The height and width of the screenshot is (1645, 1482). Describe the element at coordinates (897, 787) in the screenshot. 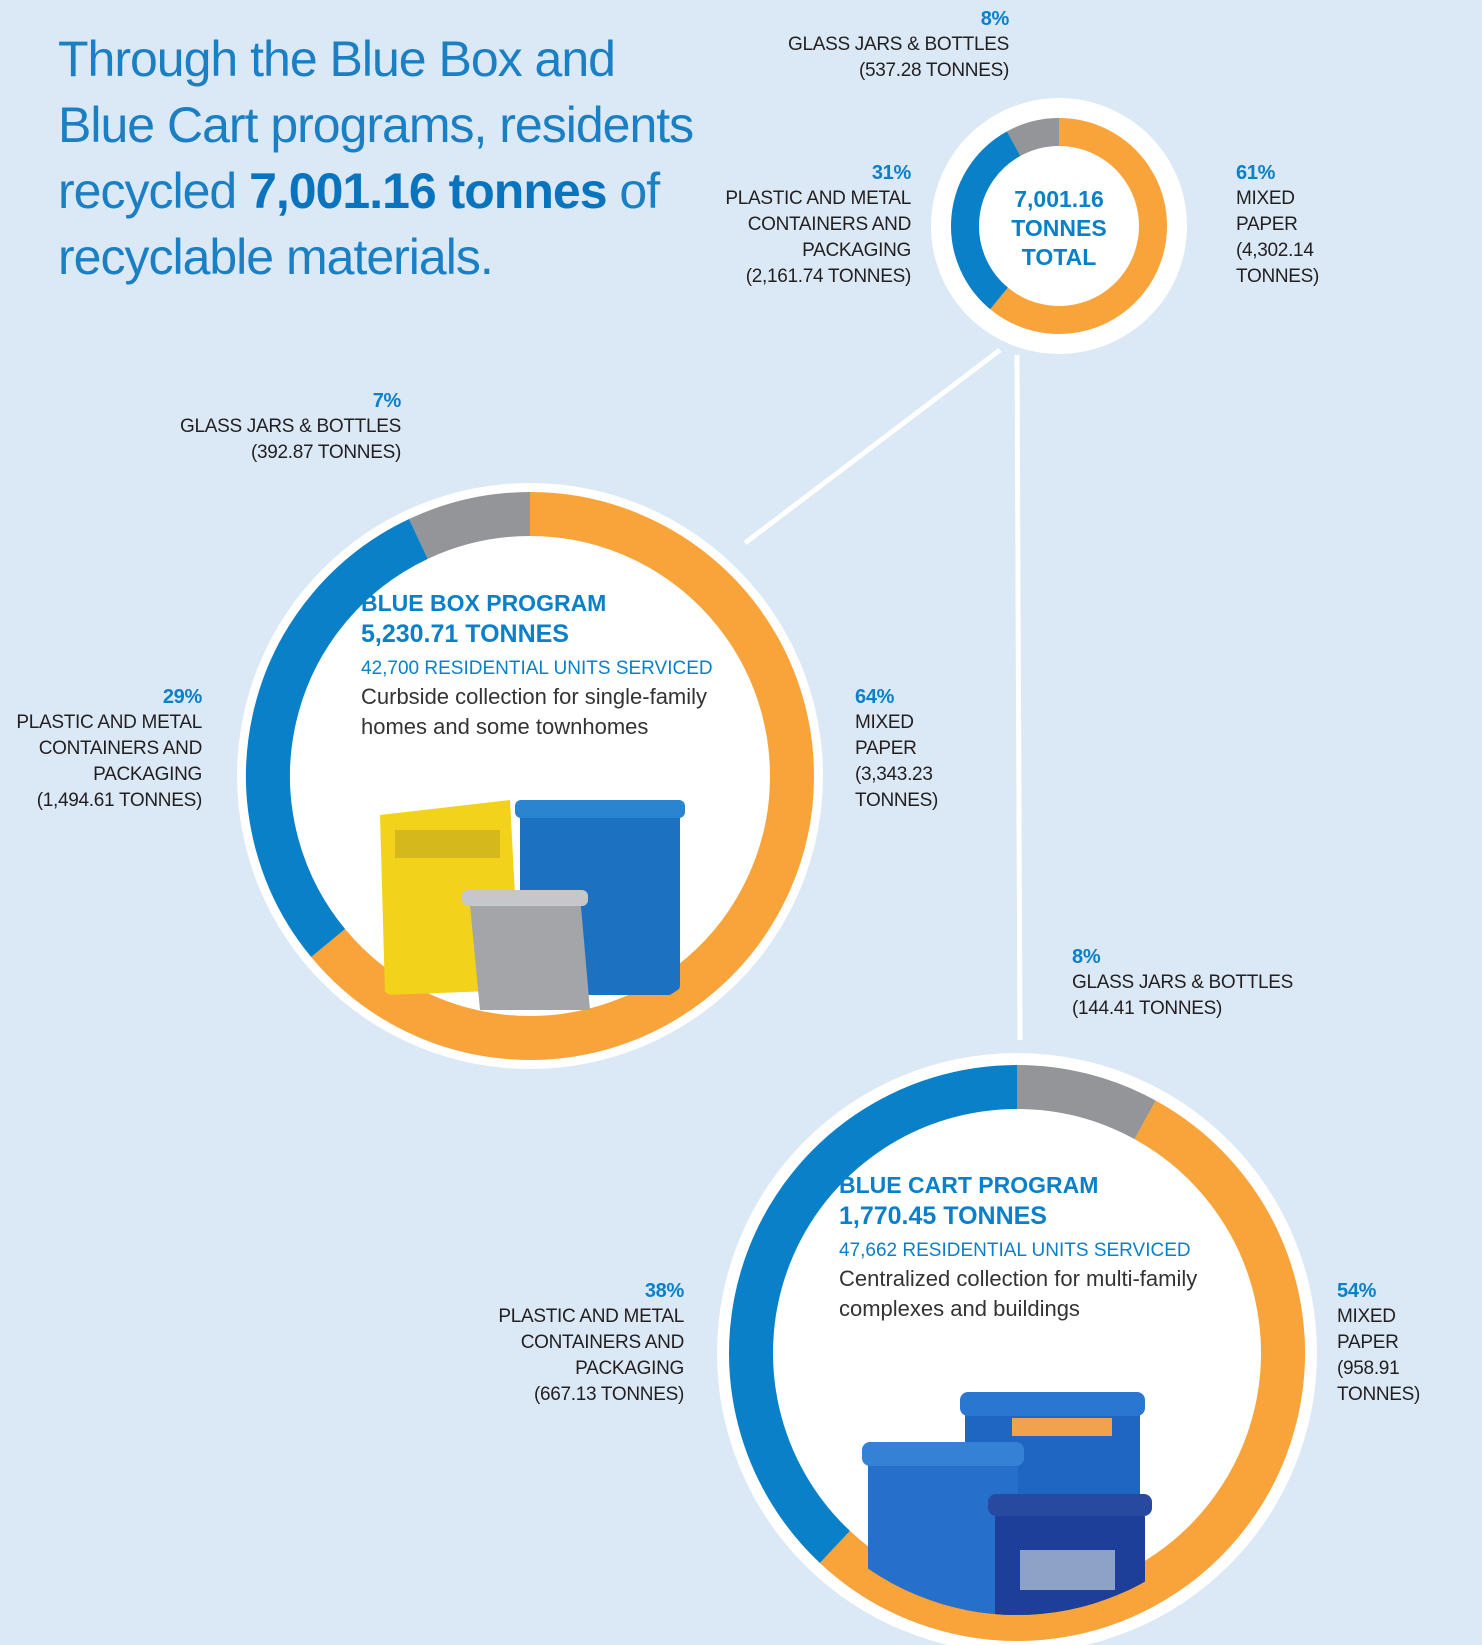

I see `amount-label: (3,343.23 TONNES)` at that location.